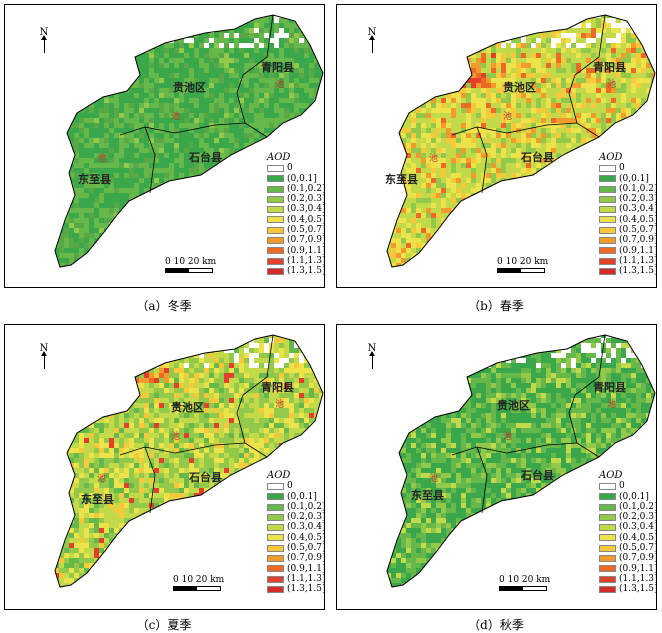  I want to click on legend-label: (1.3,1.5], so click(306, 271).